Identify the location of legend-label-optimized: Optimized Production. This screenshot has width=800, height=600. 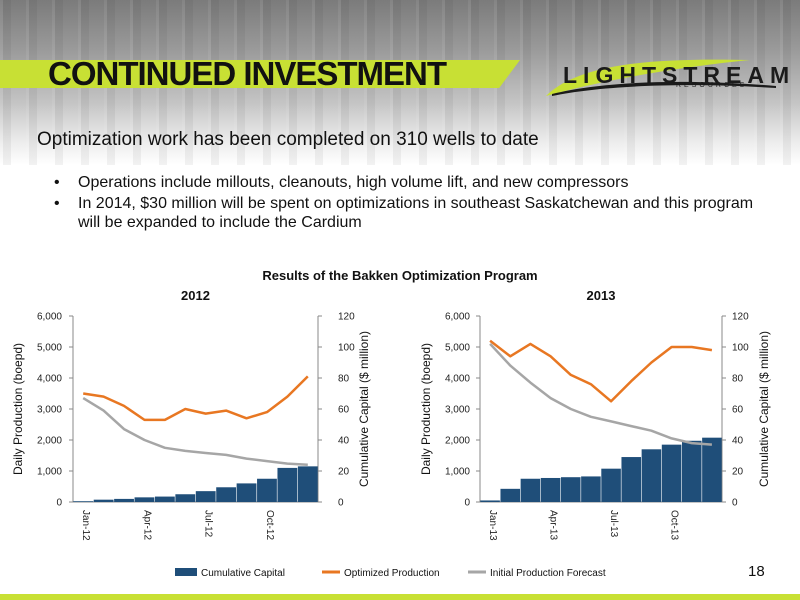
(392, 573).